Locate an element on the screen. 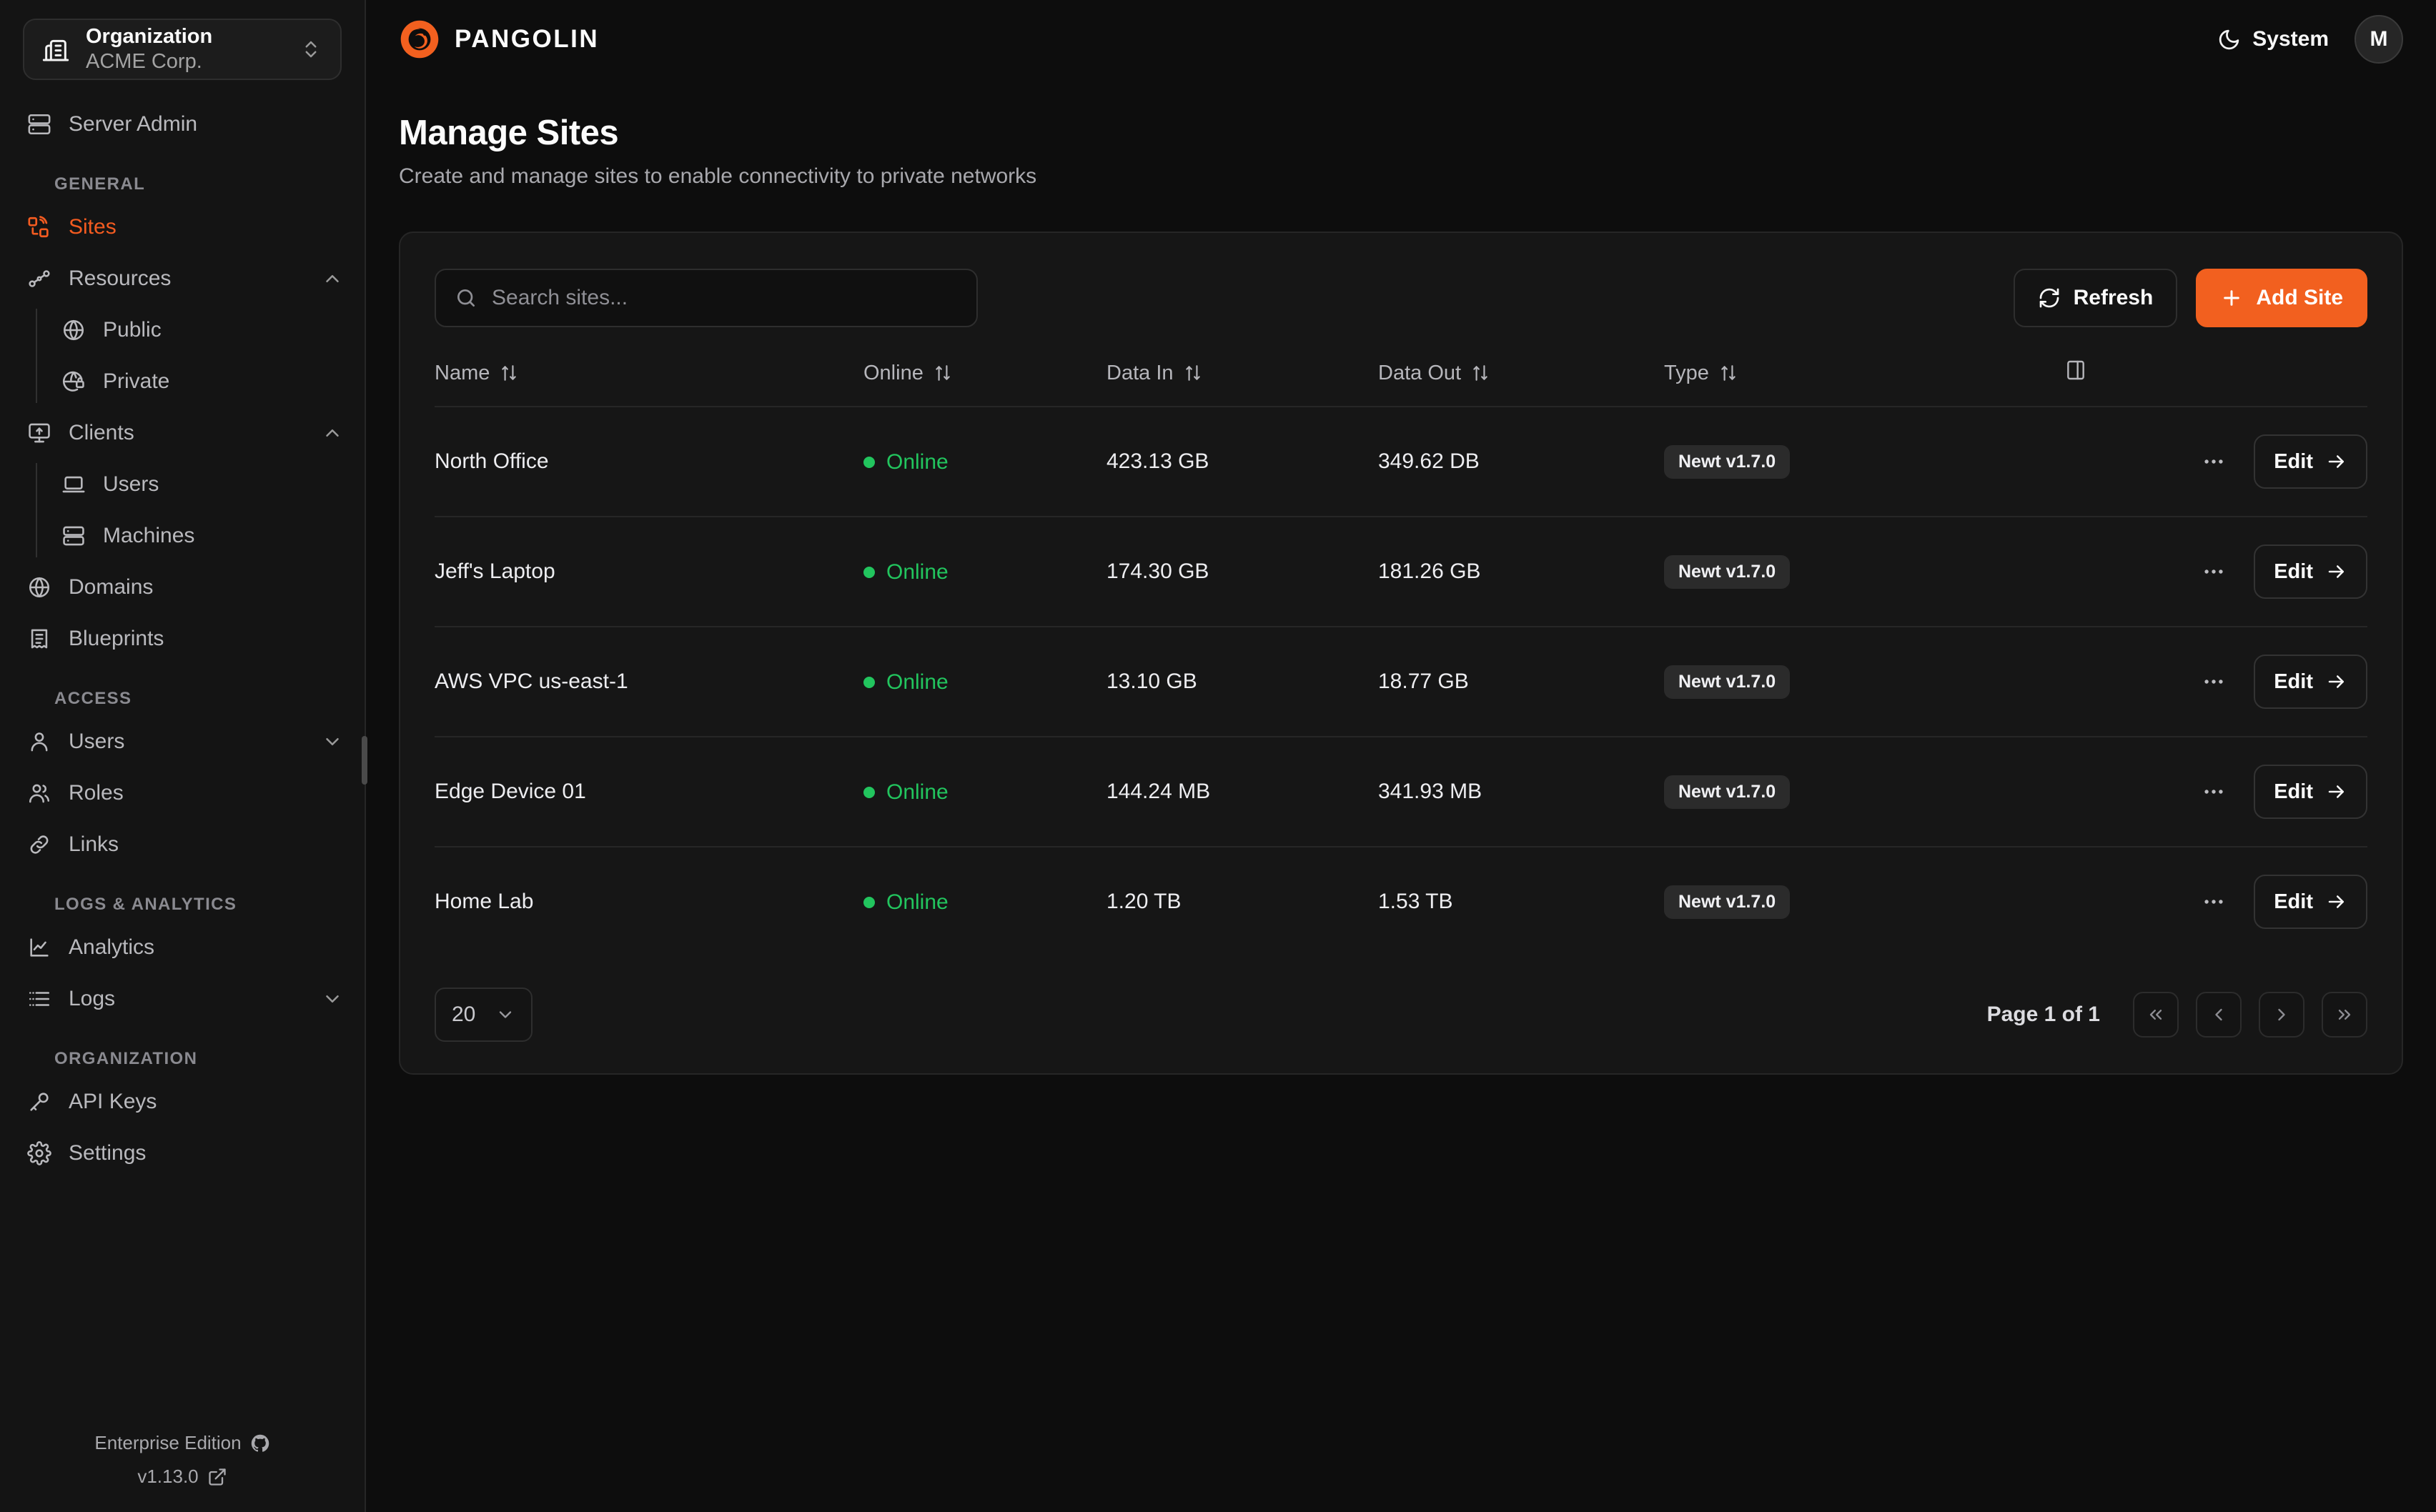 The height and width of the screenshot is (1512, 2436). avatar-initial: M is located at coordinates (2379, 39).